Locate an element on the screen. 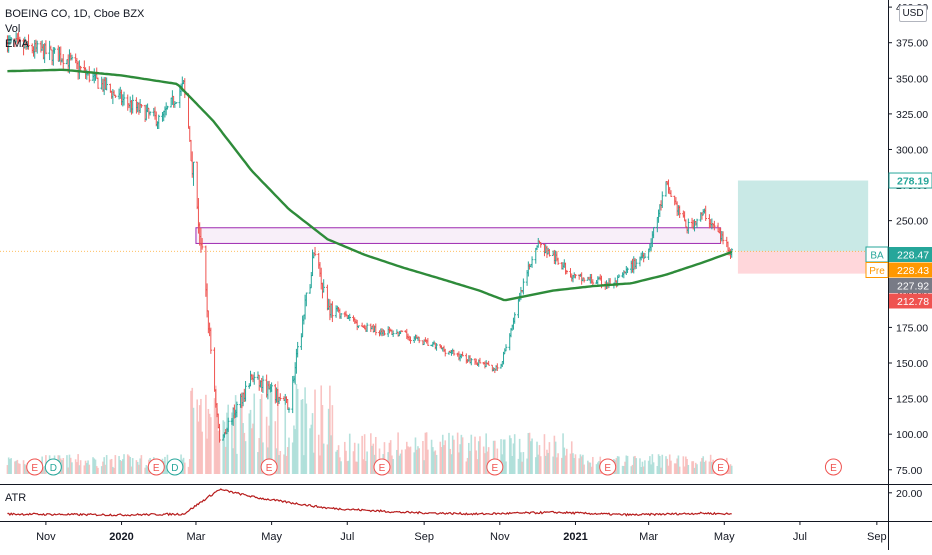 This screenshot has width=932, height=555. price-tick-label: 300.00 is located at coordinates (912, 150).